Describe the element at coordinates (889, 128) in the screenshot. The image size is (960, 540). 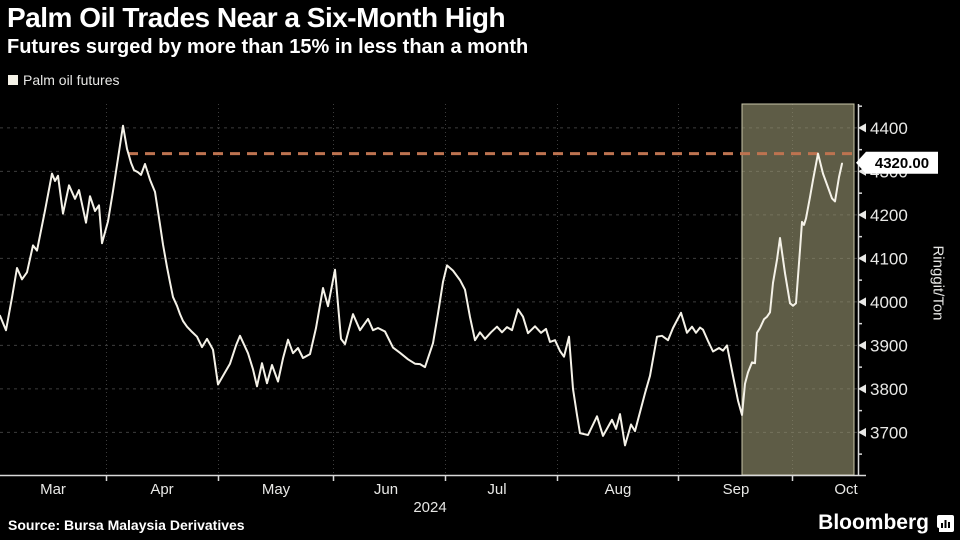
I see `y-tick-label: 4400` at that location.